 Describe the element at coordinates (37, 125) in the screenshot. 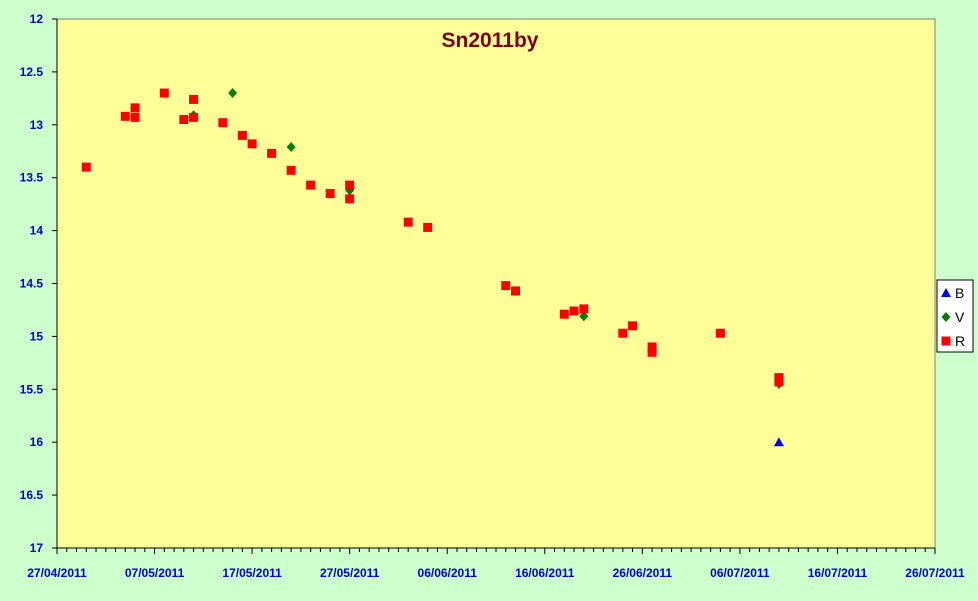

I see `y-tick-label: 13` at that location.